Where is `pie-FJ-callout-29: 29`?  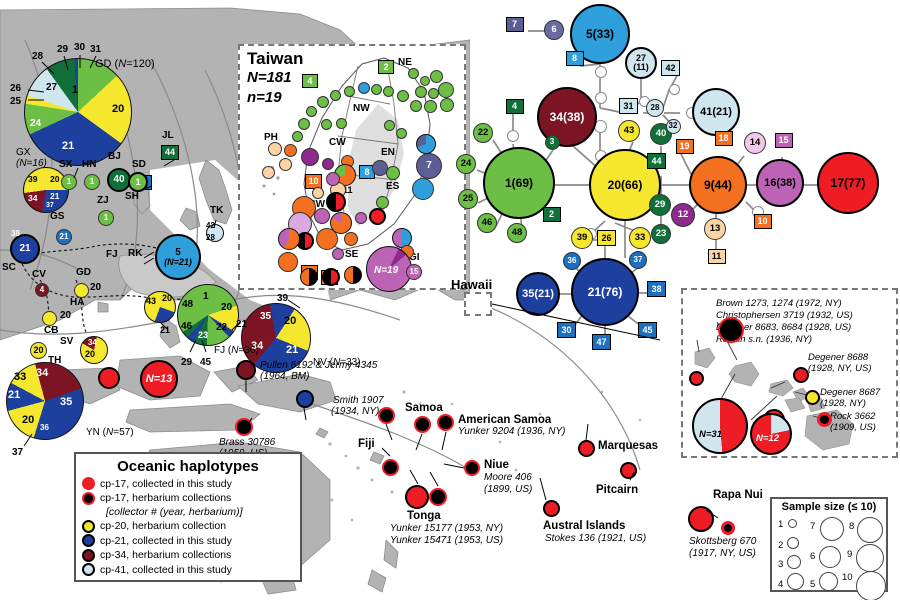 pie-FJ-callout-29: 29 is located at coordinates (187, 362).